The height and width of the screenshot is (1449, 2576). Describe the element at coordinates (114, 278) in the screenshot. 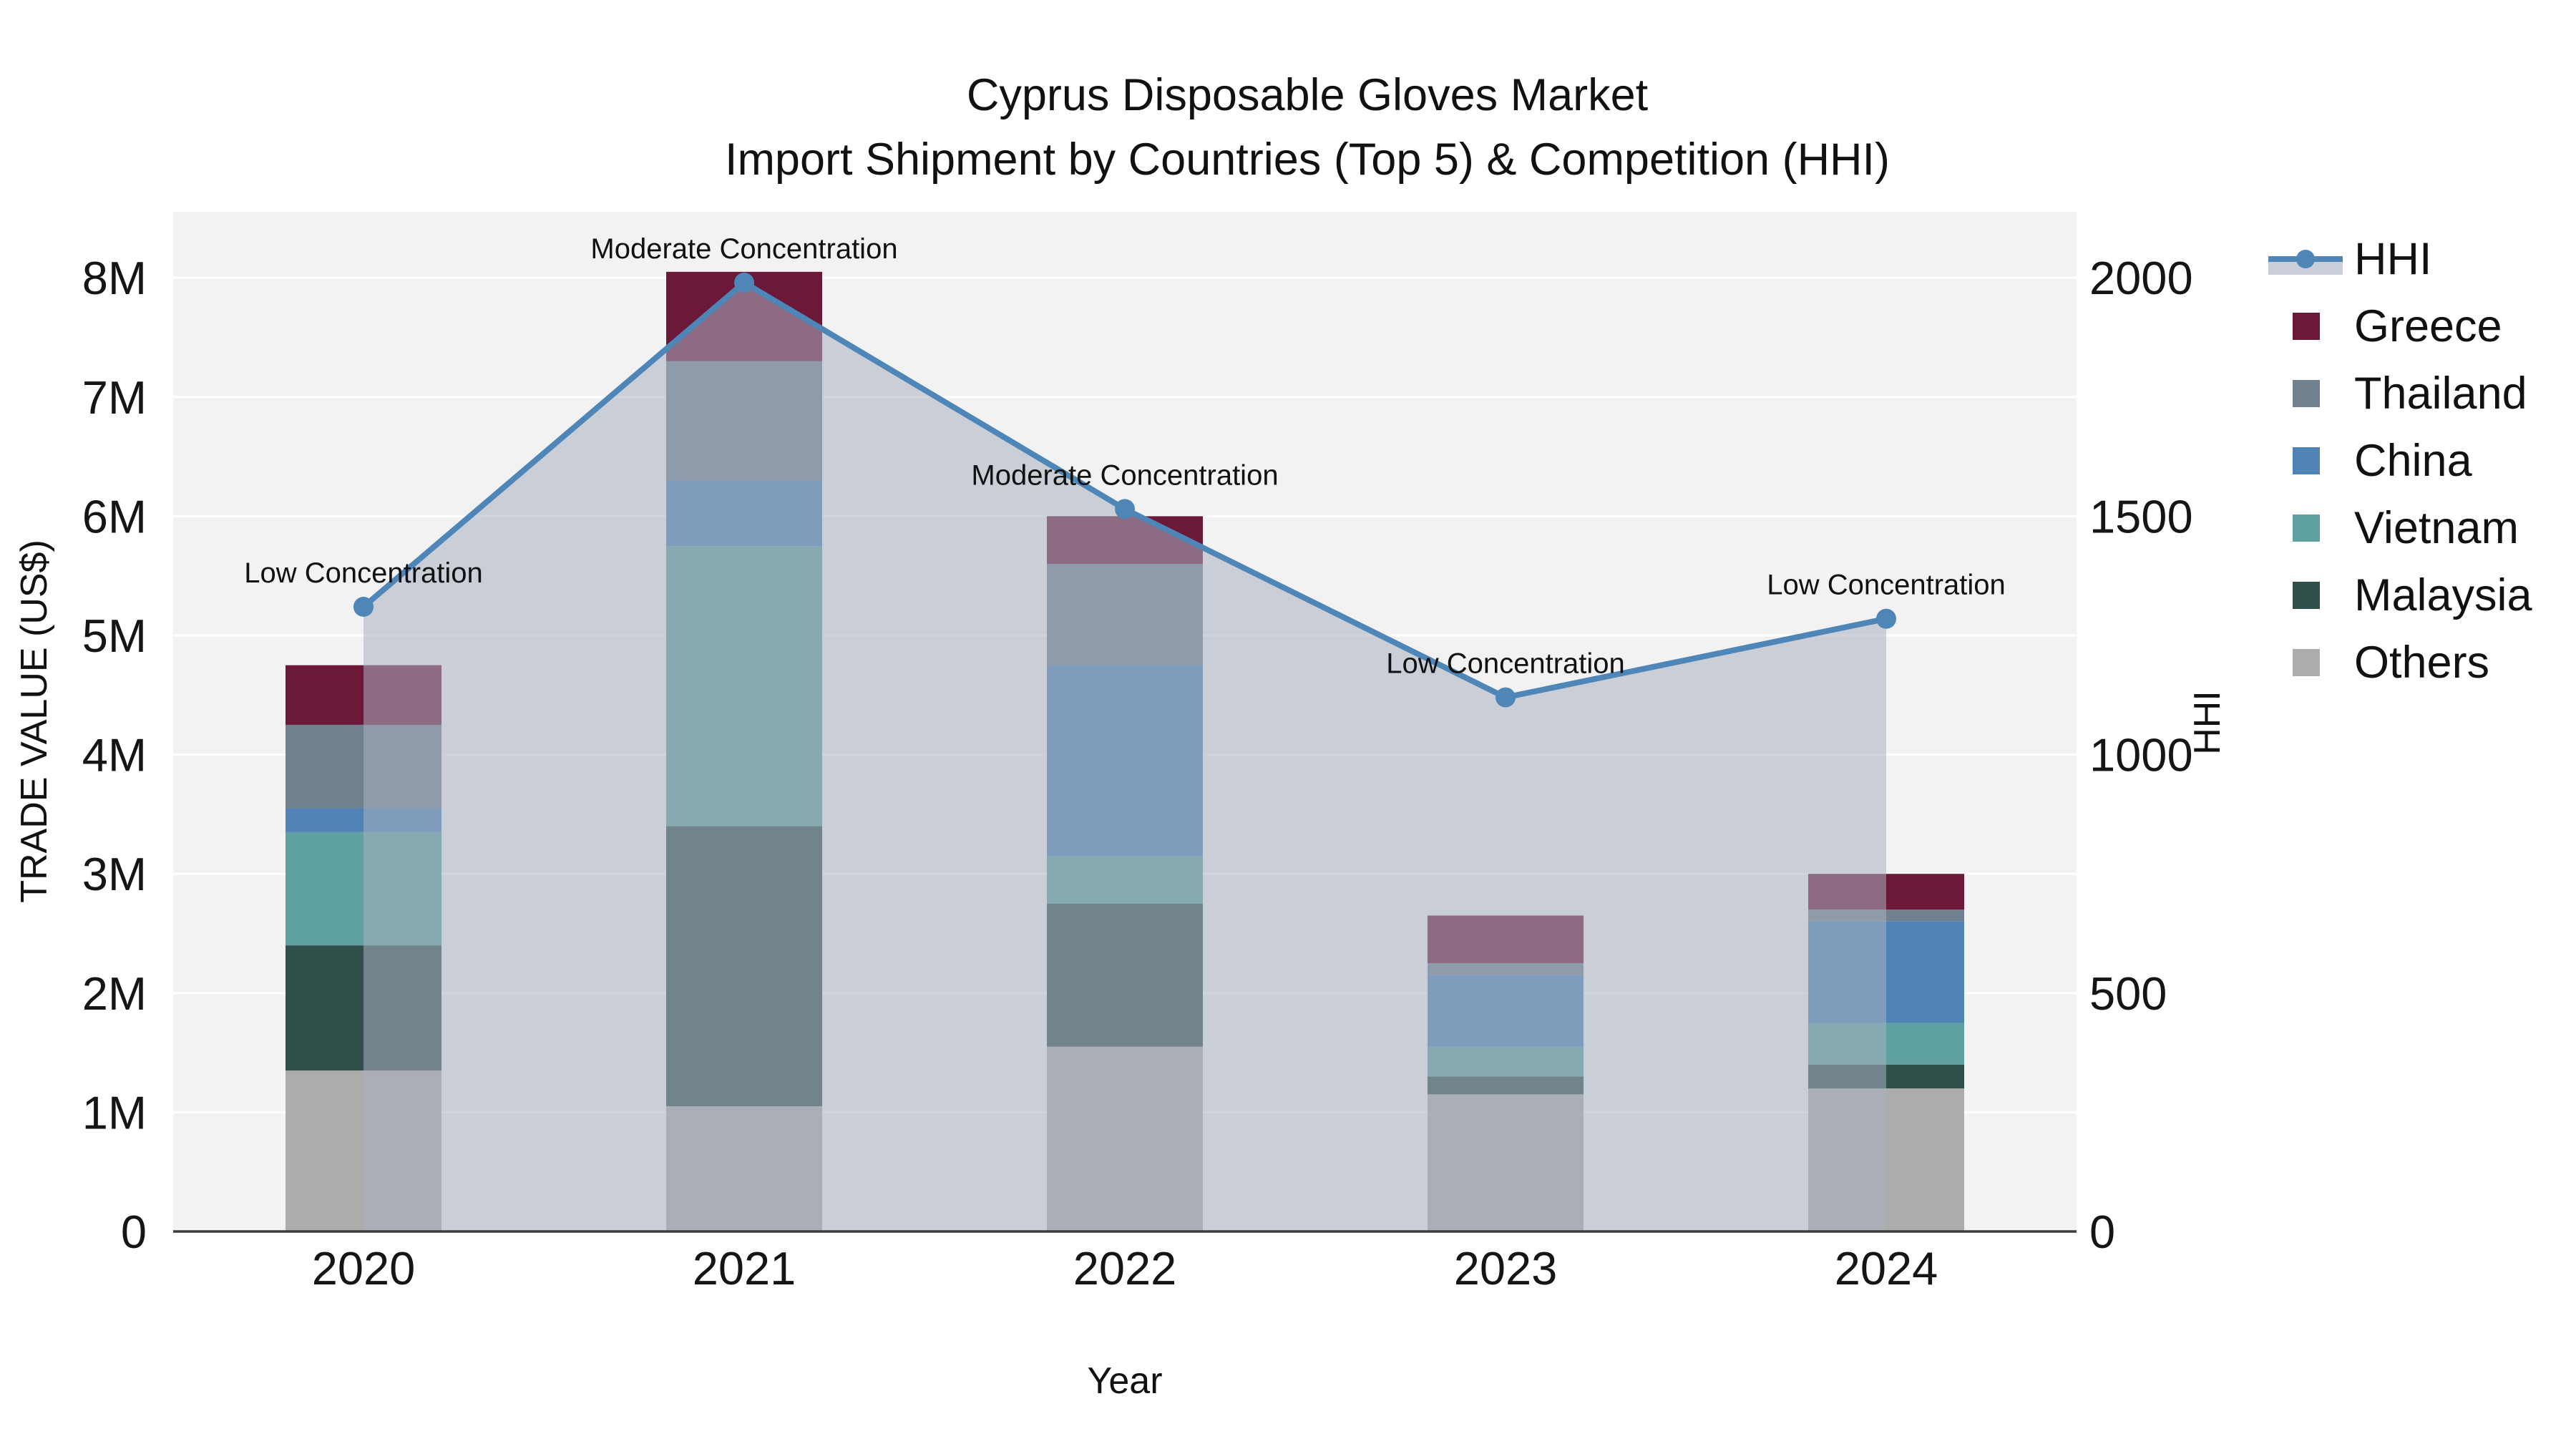

I see `y-tick-label-left: 8M` at that location.